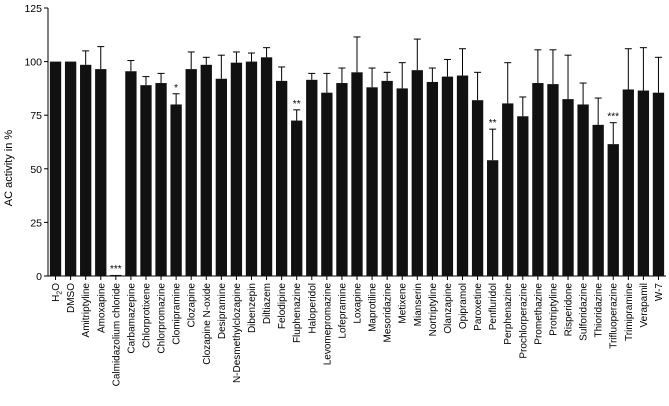 Image resolution: width=669 pixels, height=406 pixels. I want to click on x-tick-label: Penfluridol, so click(493, 306).